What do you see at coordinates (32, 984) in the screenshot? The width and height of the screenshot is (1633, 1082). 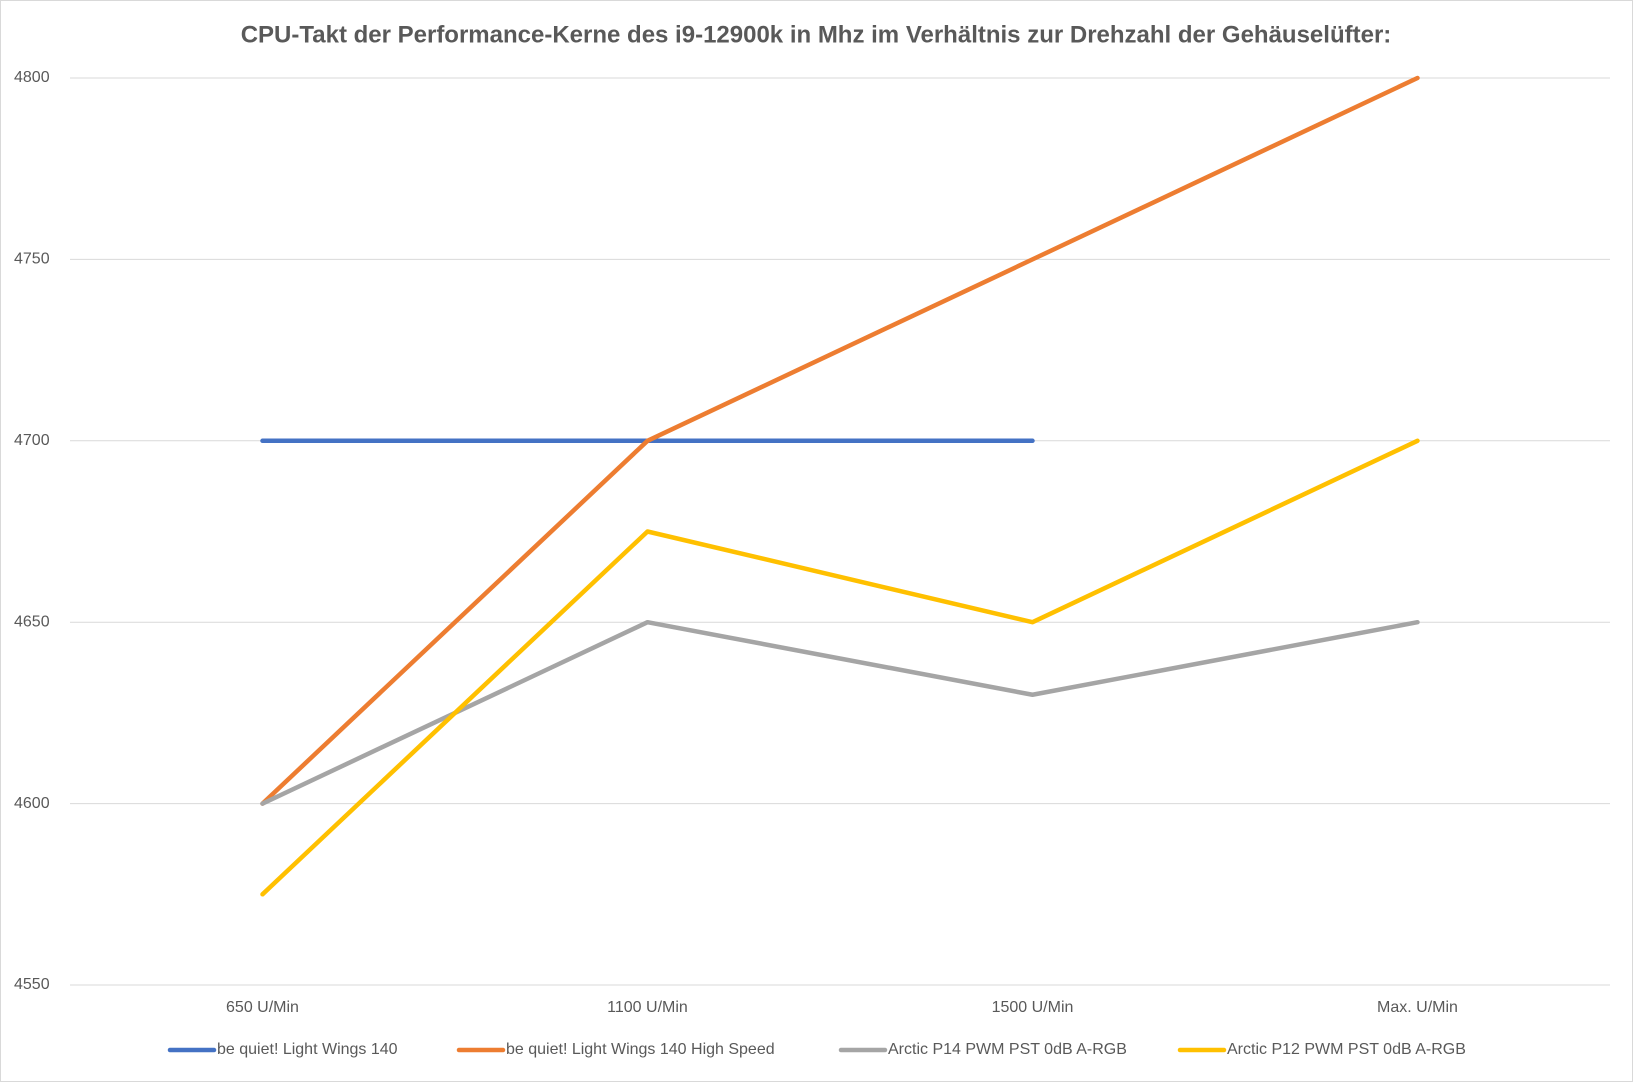 I see `y-tick-label: 4550` at bounding box center [32, 984].